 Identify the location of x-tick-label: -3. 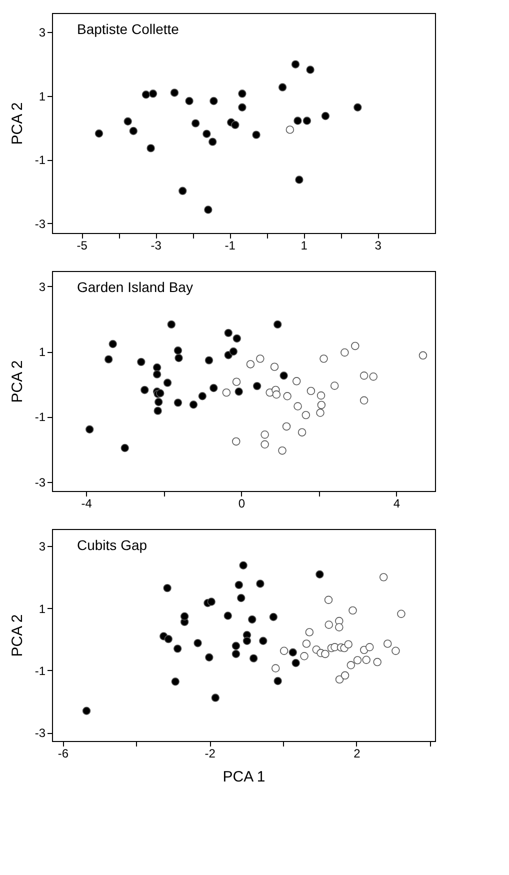
(156, 245).